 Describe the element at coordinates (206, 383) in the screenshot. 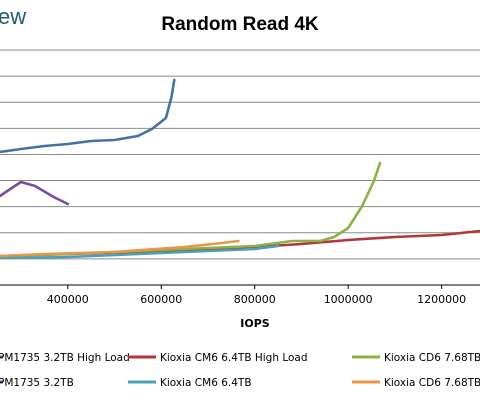

I see `legend-label: Kioxia CM6 6.4TB` at that location.